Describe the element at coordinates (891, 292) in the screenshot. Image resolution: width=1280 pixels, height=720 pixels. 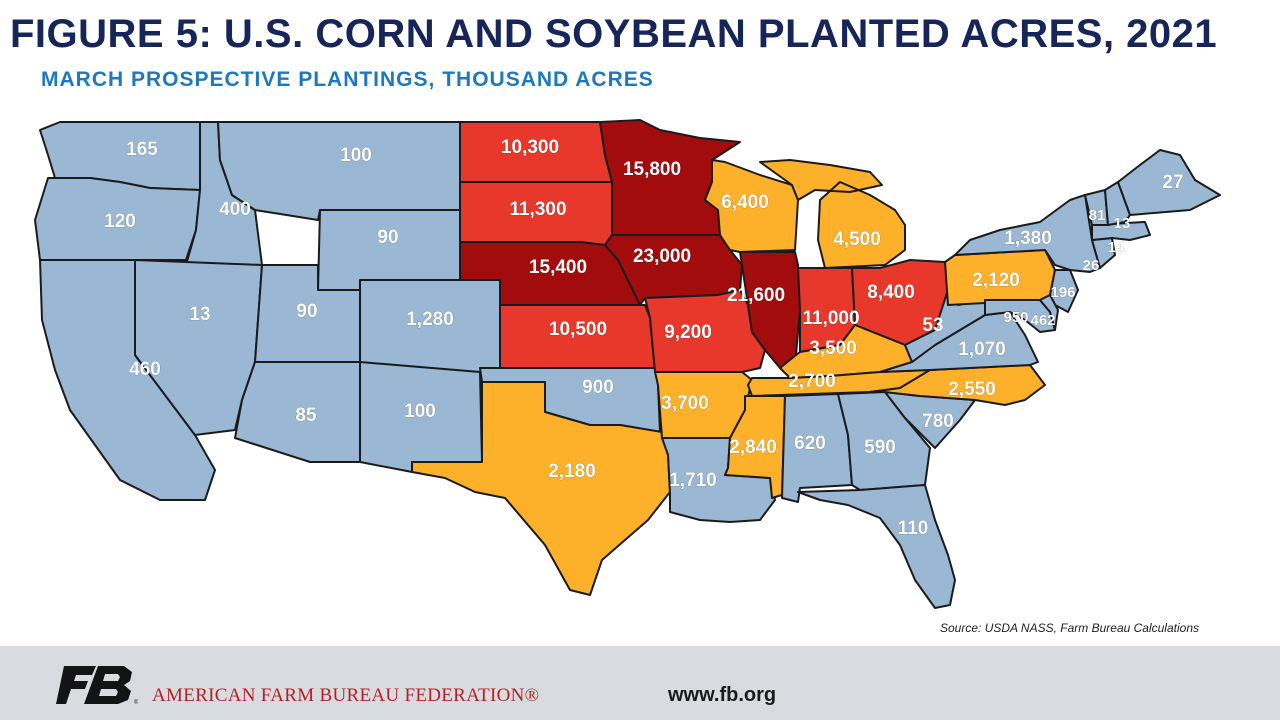
I see `value-label-OH: 8,400` at that location.